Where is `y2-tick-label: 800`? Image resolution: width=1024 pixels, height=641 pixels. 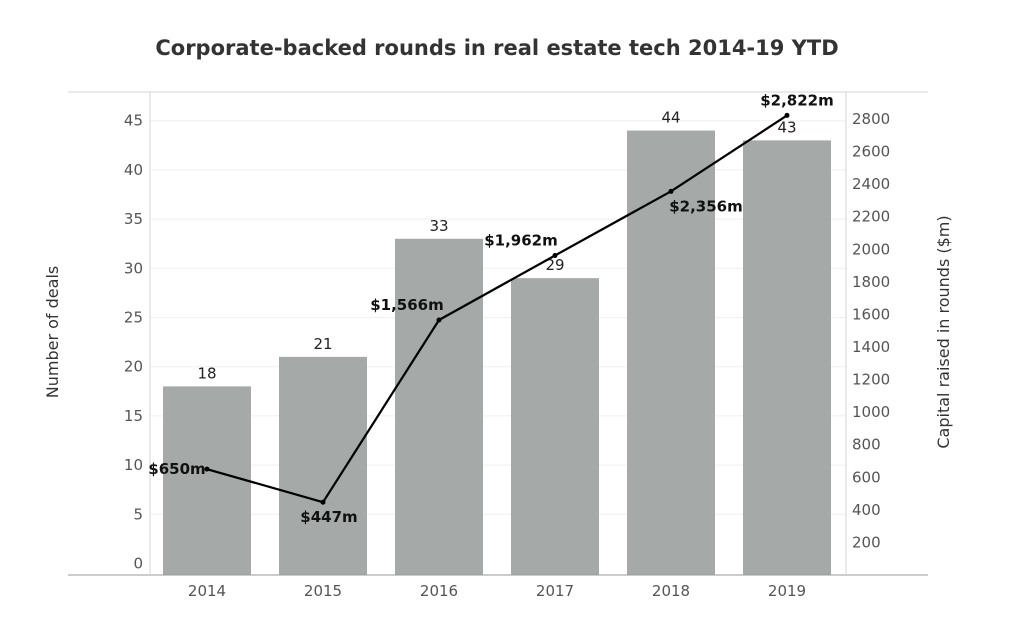 y2-tick-label: 800 is located at coordinates (866, 445).